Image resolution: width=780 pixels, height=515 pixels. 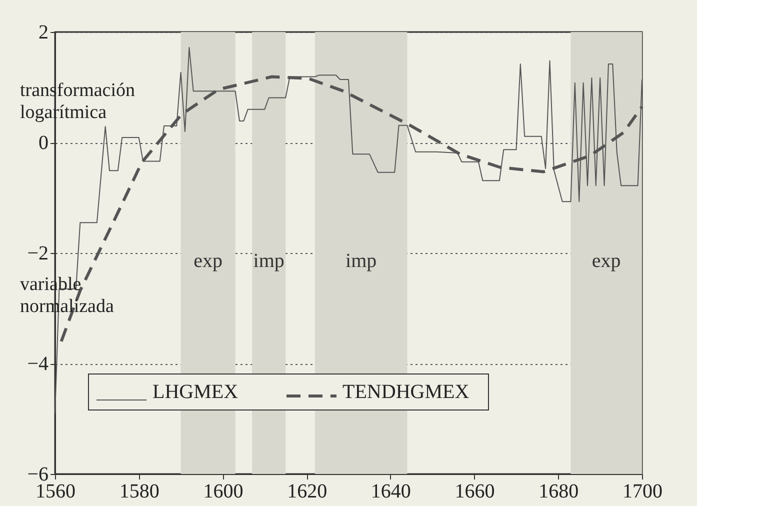 What do you see at coordinates (195, 392) in the screenshot?
I see `legend-label: LHGMEX` at bounding box center [195, 392].